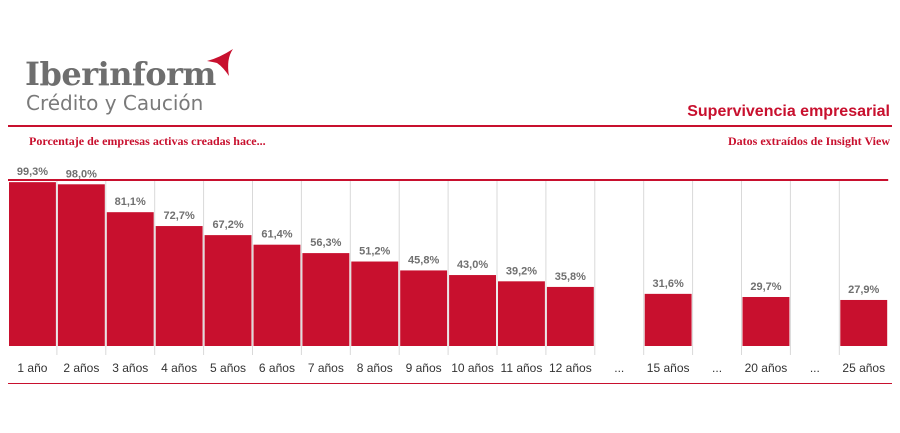 The height and width of the screenshot is (433, 900). I want to click on data-label: 29,7%, so click(765, 287).